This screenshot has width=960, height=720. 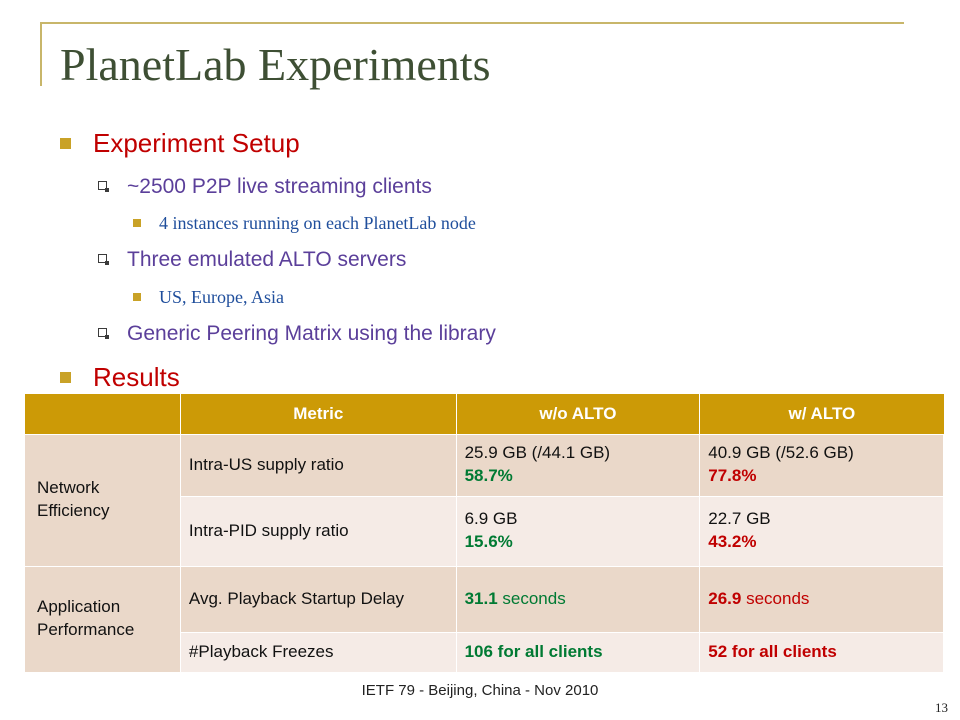 I want to click on value-cell: 6.9 GB 15.6%, so click(x=578, y=531).